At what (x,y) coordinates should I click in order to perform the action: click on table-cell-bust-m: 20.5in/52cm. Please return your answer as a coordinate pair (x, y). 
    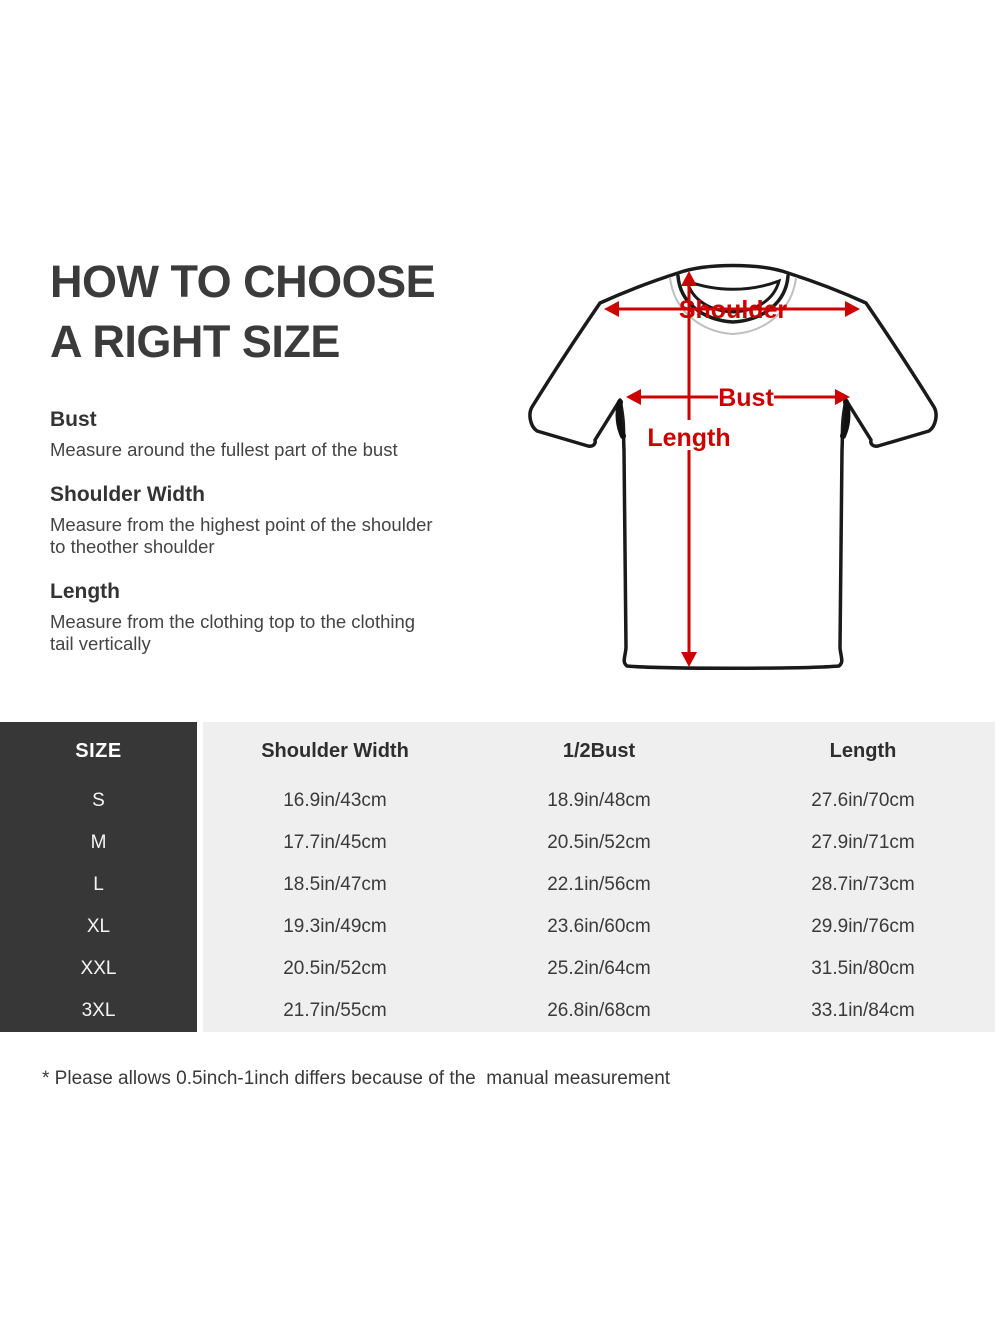
    Looking at the image, I should click on (599, 842).